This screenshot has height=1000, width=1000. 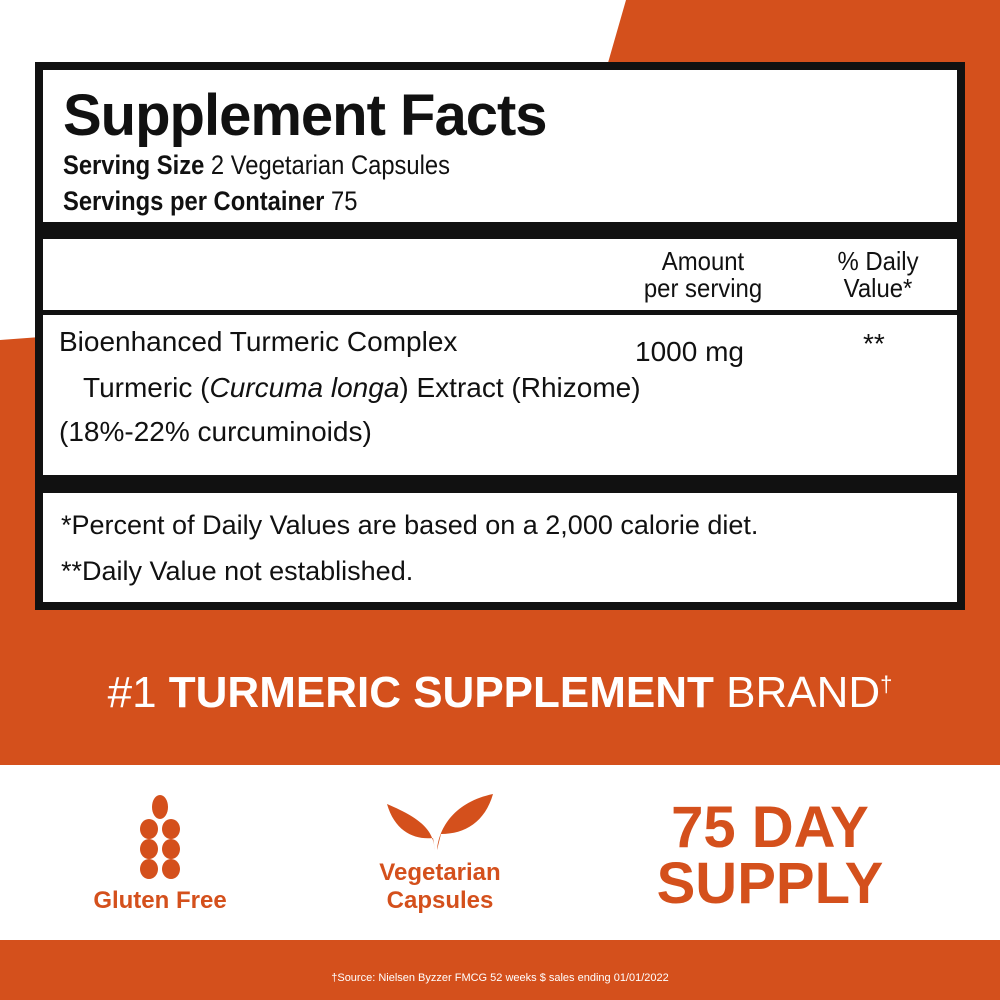 I want to click on supply-line-2: SUPPLY, so click(x=770, y=883).